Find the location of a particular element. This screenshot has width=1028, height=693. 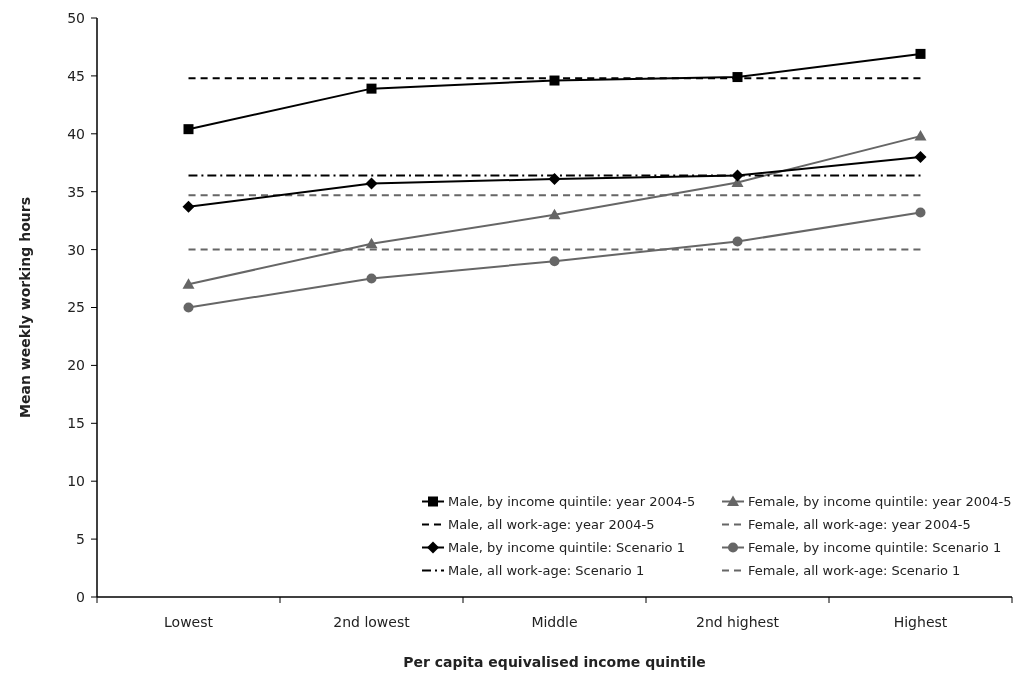

y-tick-label: 25 is located at coordinates (76, 307).